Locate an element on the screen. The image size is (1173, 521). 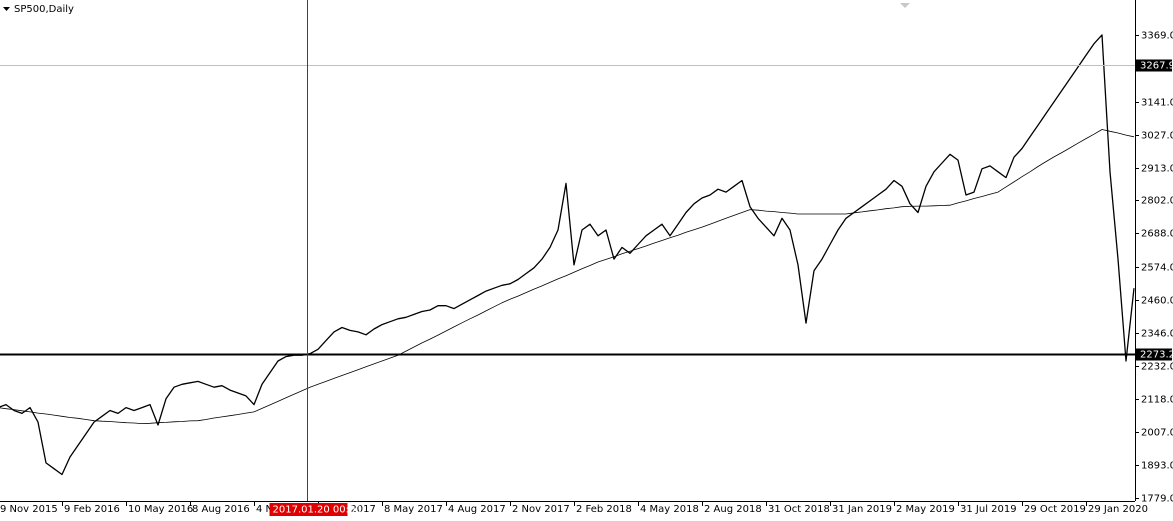
x-tick-label: 9 Feb 2016 is located at coordinates (92, 509).